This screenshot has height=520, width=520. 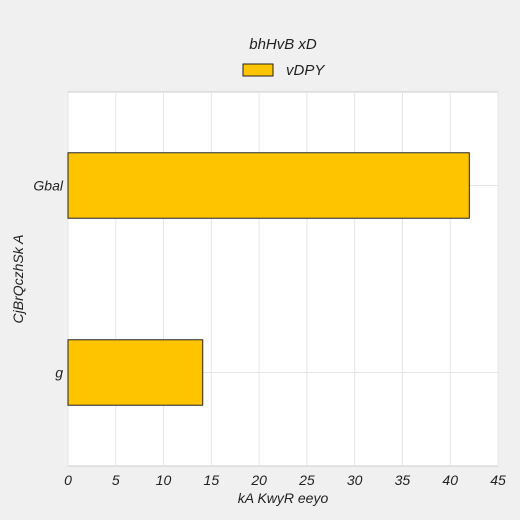 What do you see at coordinates (403, 480) in the screenshot?
I see `x-tick-label: 35` at bounding box center [403, 480].